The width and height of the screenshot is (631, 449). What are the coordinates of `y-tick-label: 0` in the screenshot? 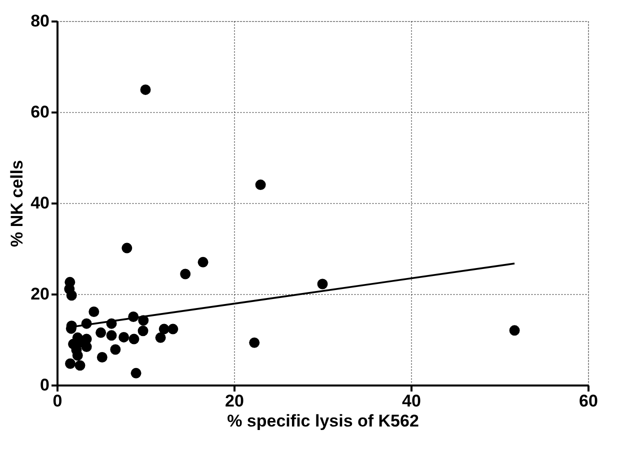 It's located at (45, 385).